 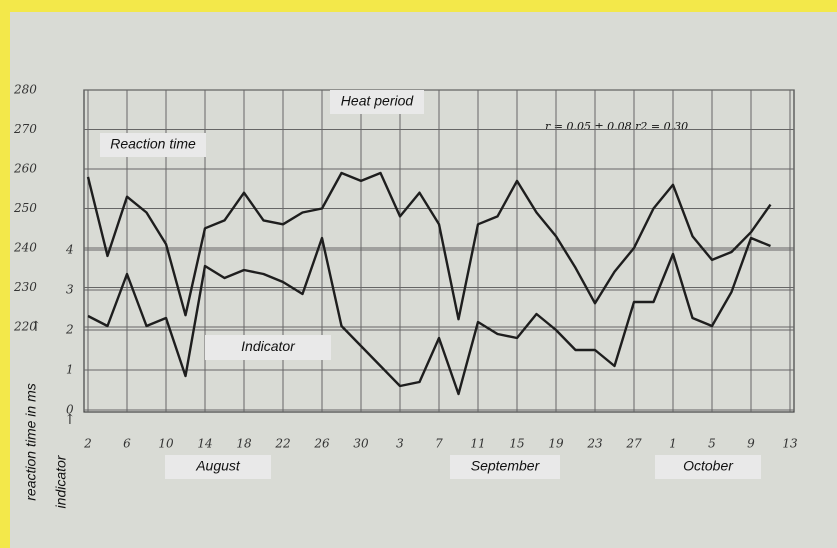 I want to click on x-tick-label: 27, so click(x=633, y=444).